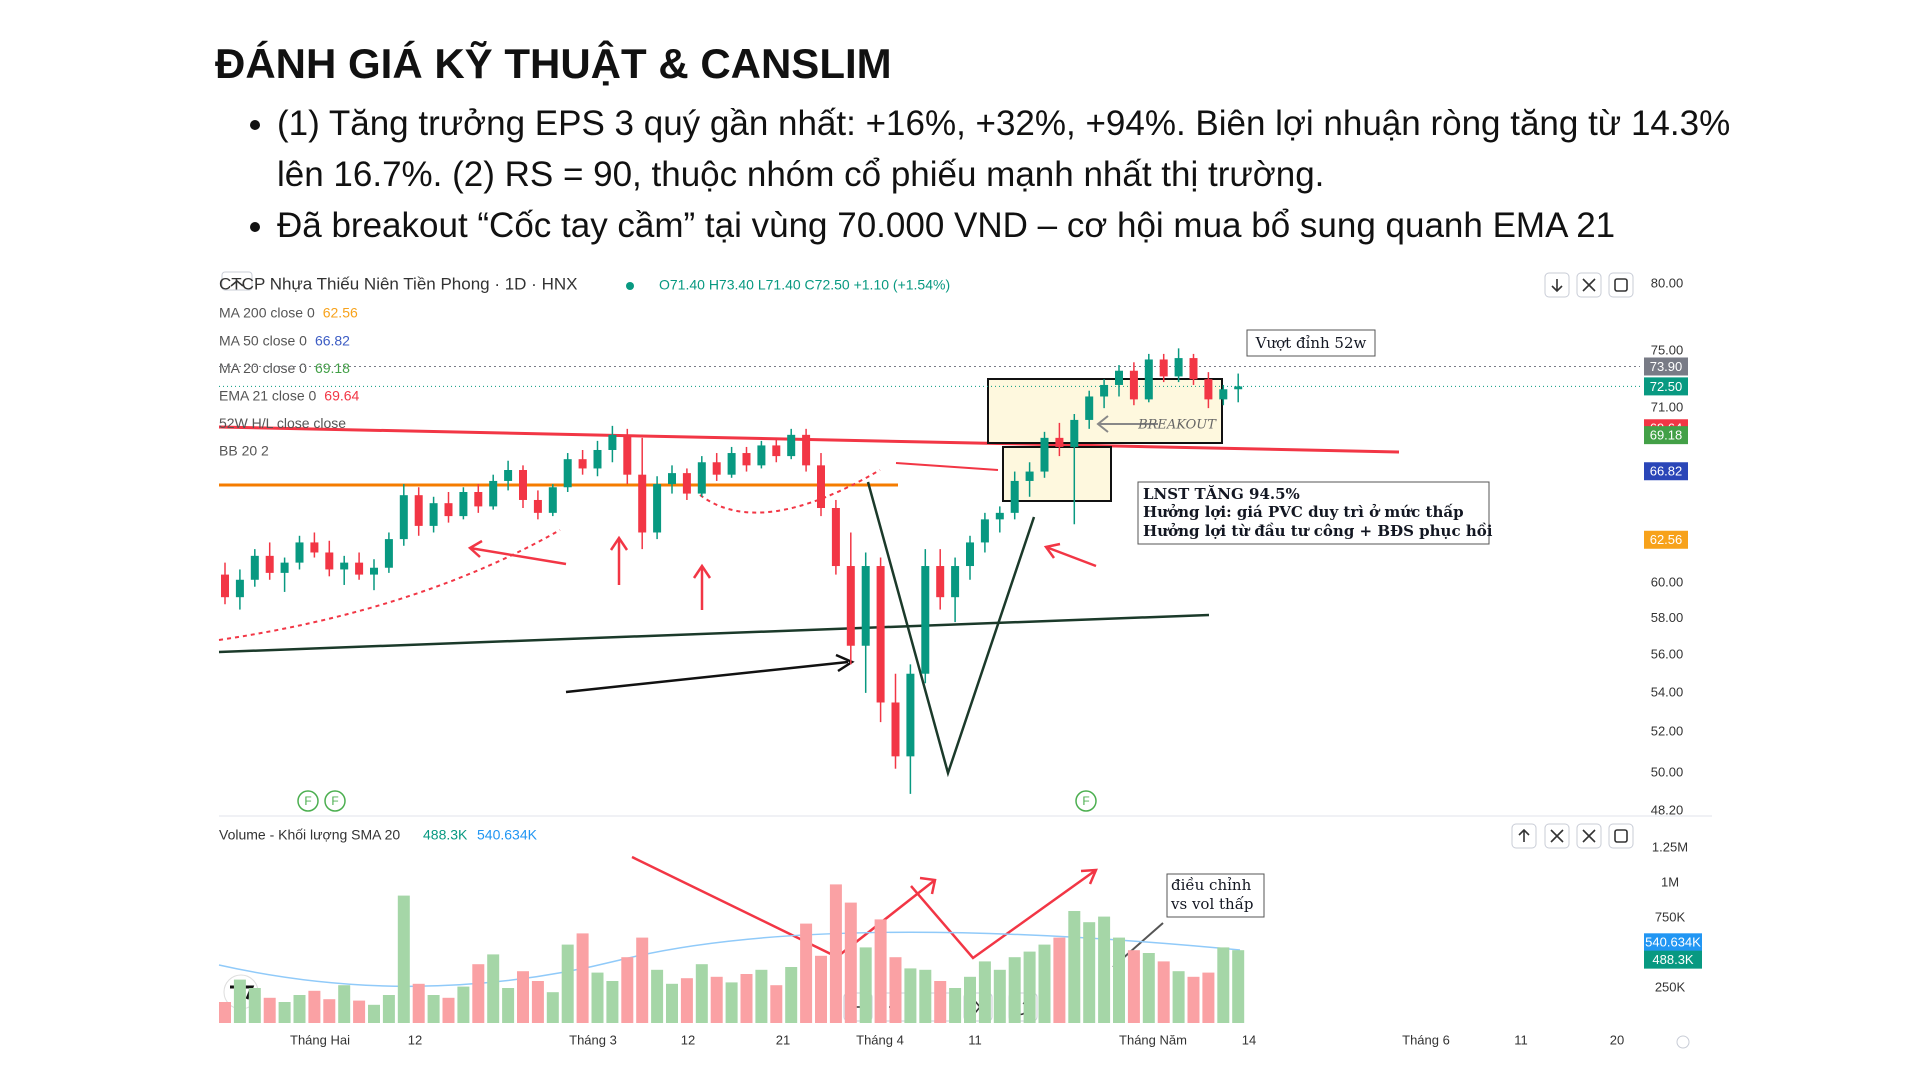 The image size is (1920, 1080). I want to click on price-tag-label: 66.82, so click(1666, 471).